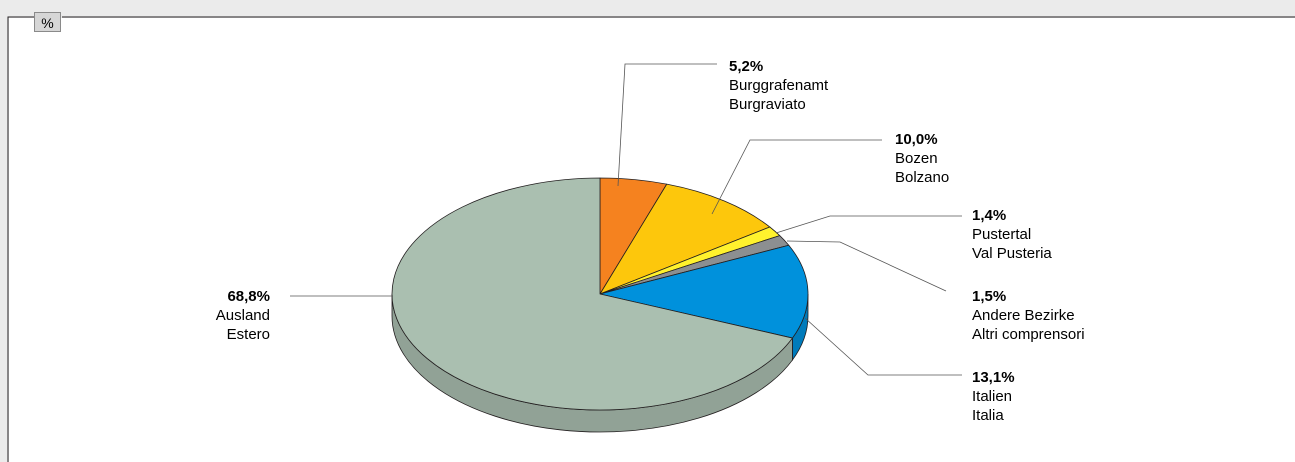  I want to click on slice-label-ausland: 68,8% Ausland Estero, so click(230, 315).